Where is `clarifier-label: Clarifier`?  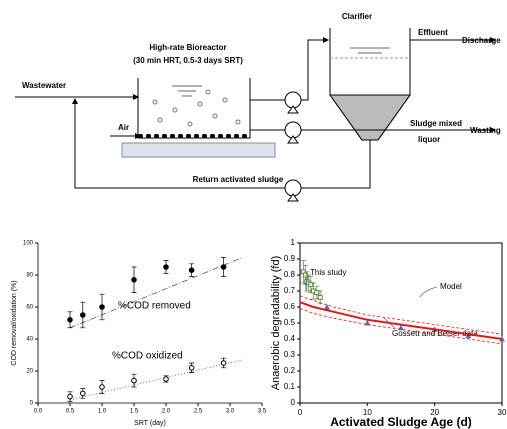 clarifier-label: Clarifier is located at coordinates (357, 16).